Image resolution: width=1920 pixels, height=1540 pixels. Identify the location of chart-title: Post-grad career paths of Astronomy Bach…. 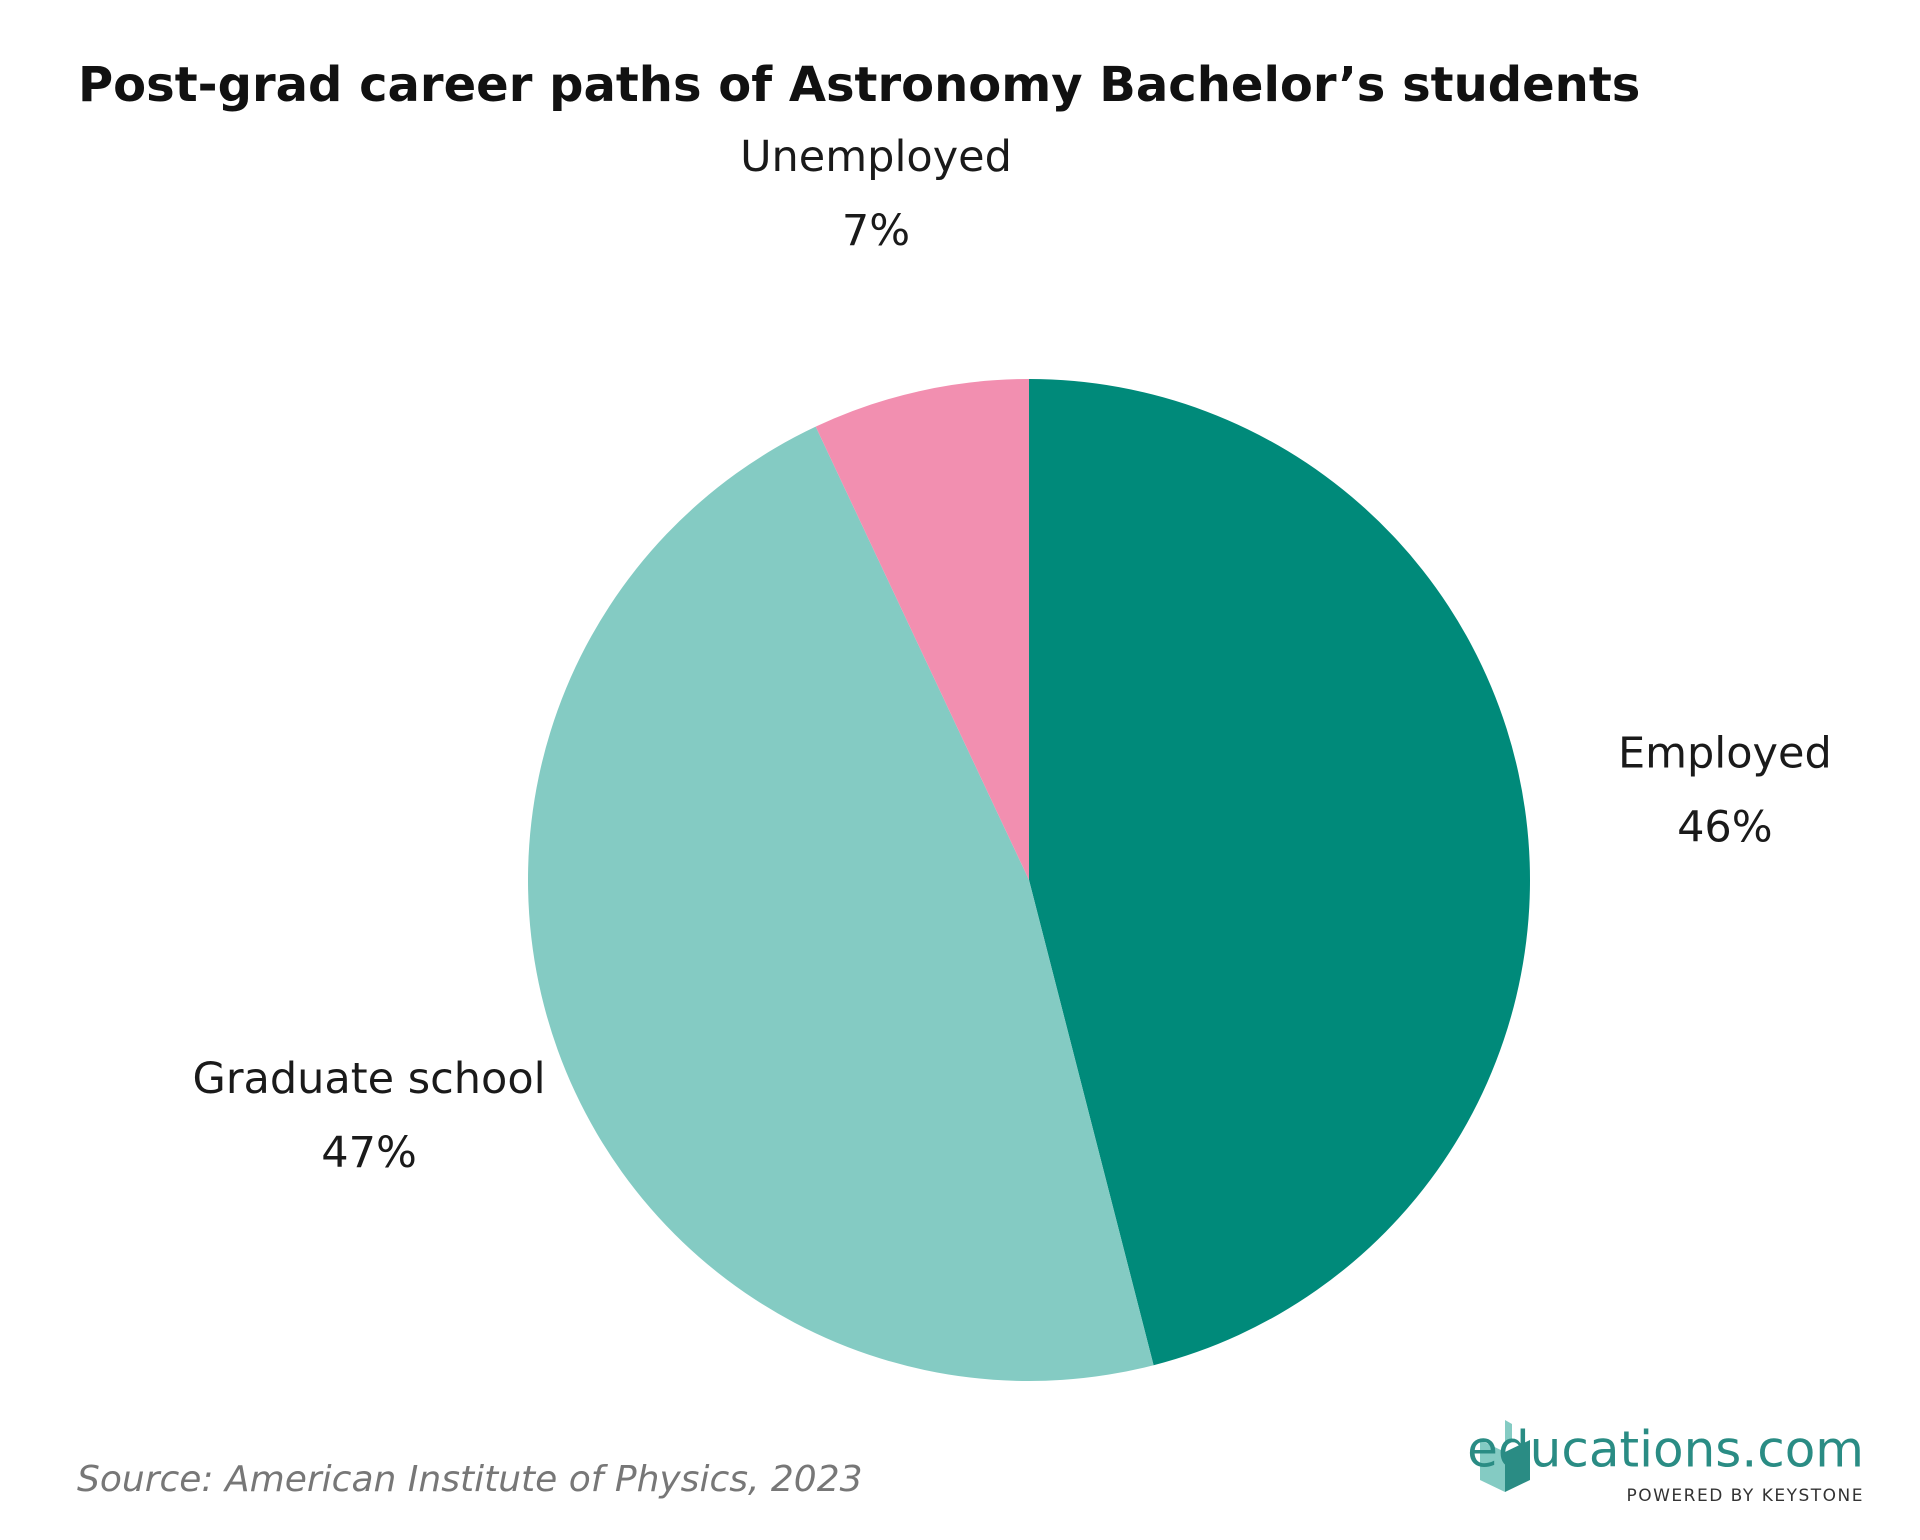
(859, 85).